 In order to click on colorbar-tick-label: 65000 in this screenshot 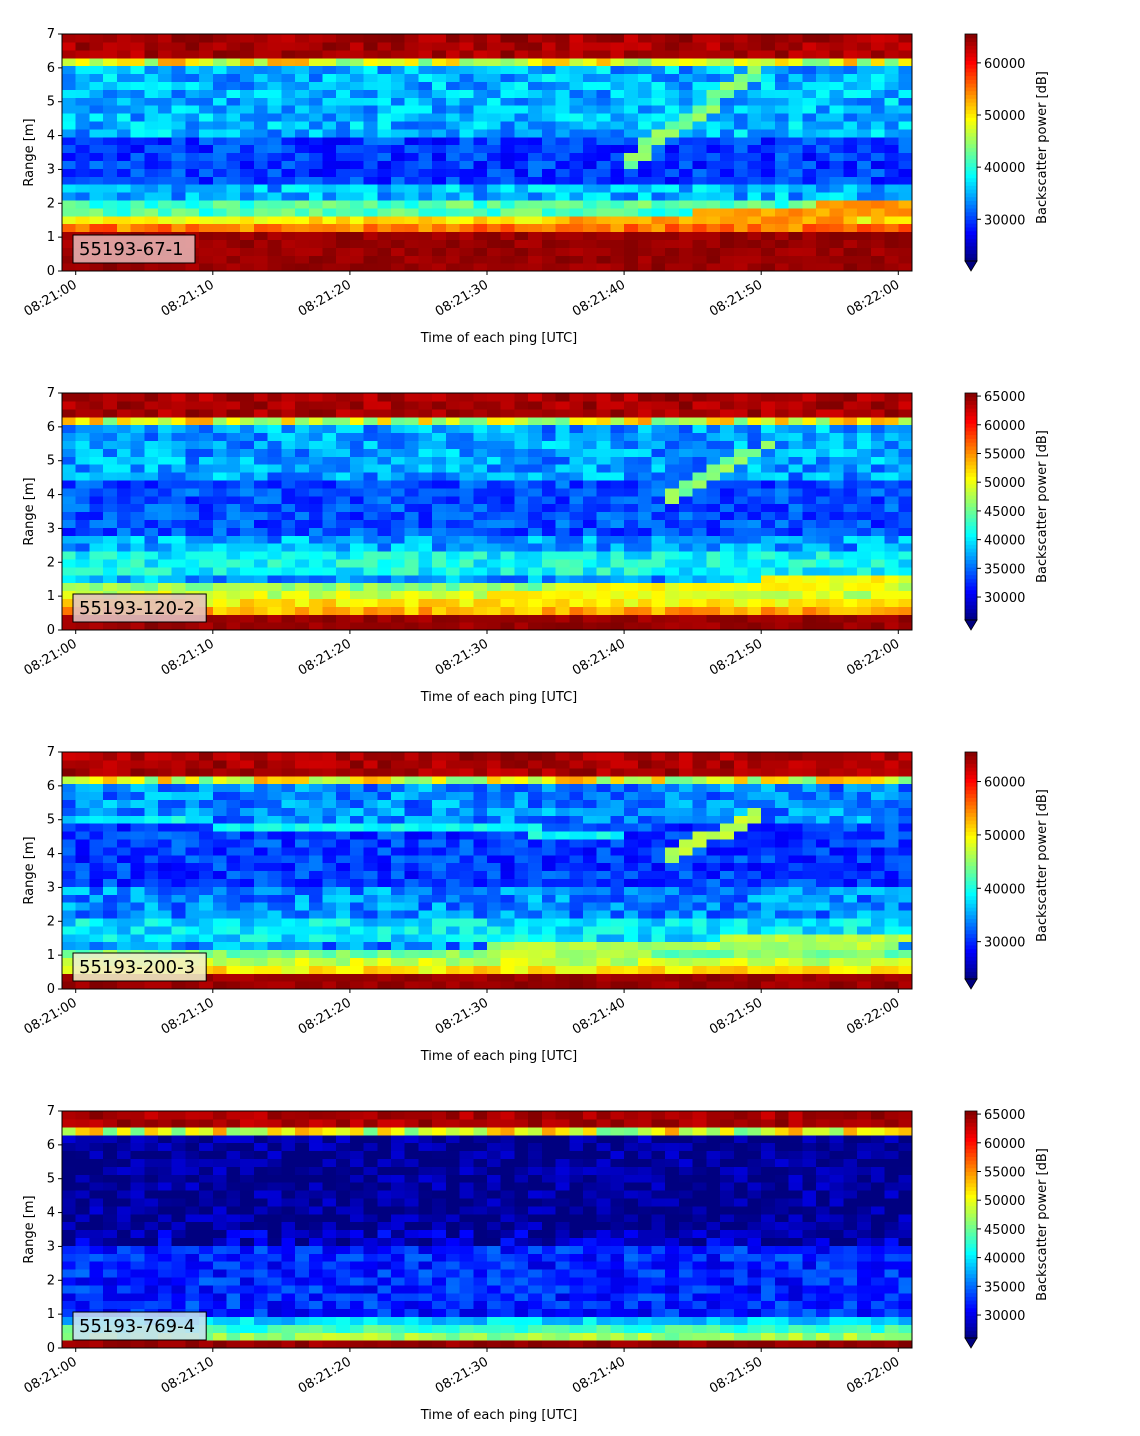, I will do `click(1004, 397)`.